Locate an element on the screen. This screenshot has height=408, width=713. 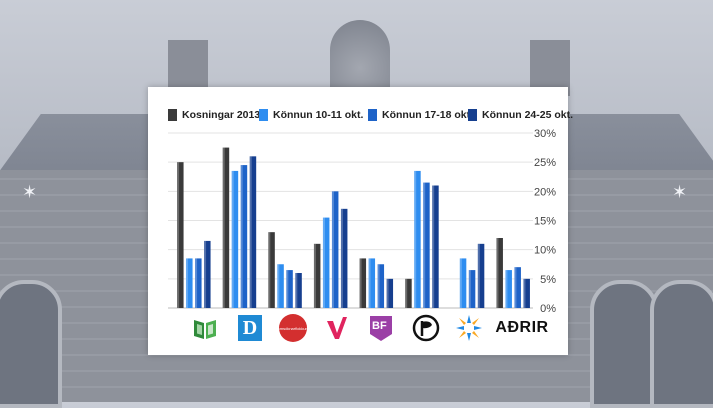
legend-item: Könnun 24-25 okt. is located at coordinates (520, 115).